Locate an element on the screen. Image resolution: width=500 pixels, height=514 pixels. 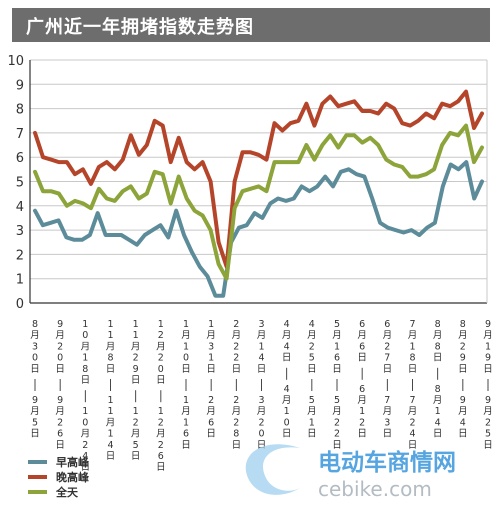
y-tick-label: 7 is located at coordinates (20, 134).